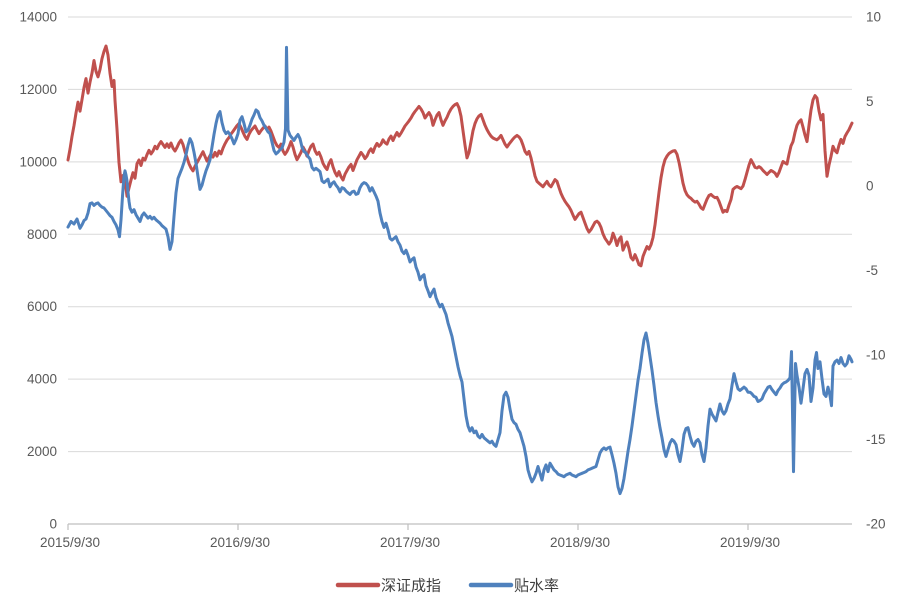 Image resolution: width=897 pixels, height=600 pixels. I want to click on y-axis-left-labels: 0 2000 4000 6000 8000 10000 12000 14000, so click(38, 271).